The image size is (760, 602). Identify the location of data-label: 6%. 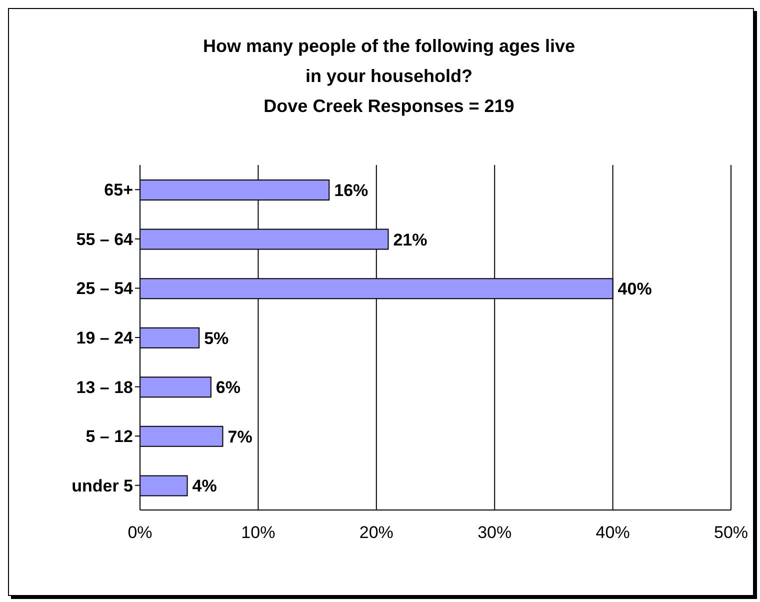
(228, 388).